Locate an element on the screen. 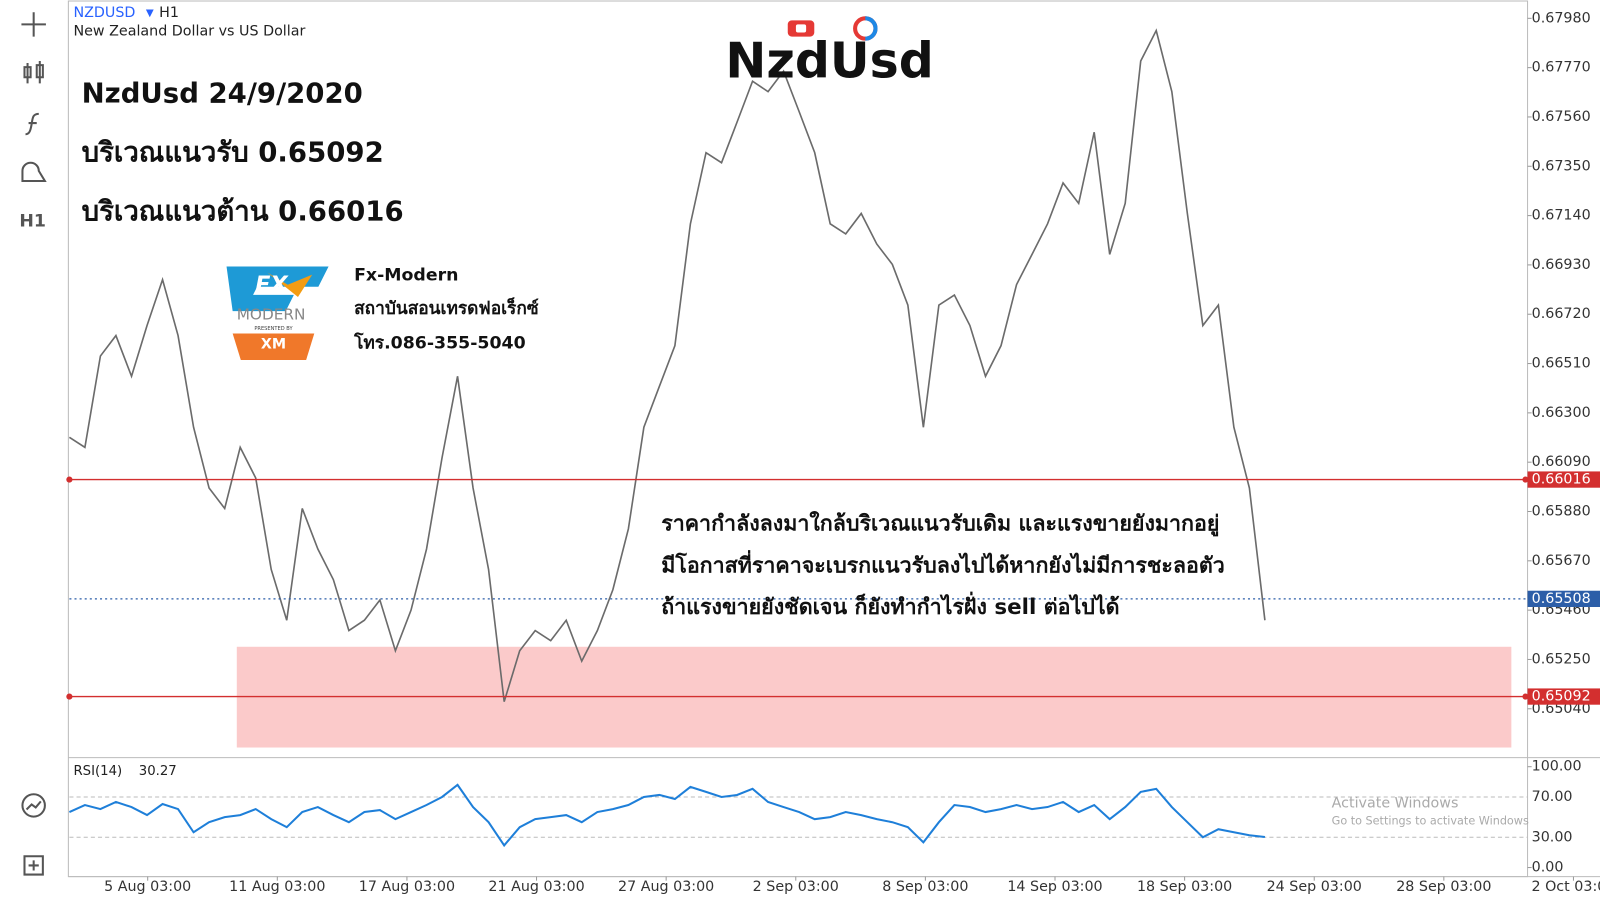  logo is located at coordinates (277, 313).